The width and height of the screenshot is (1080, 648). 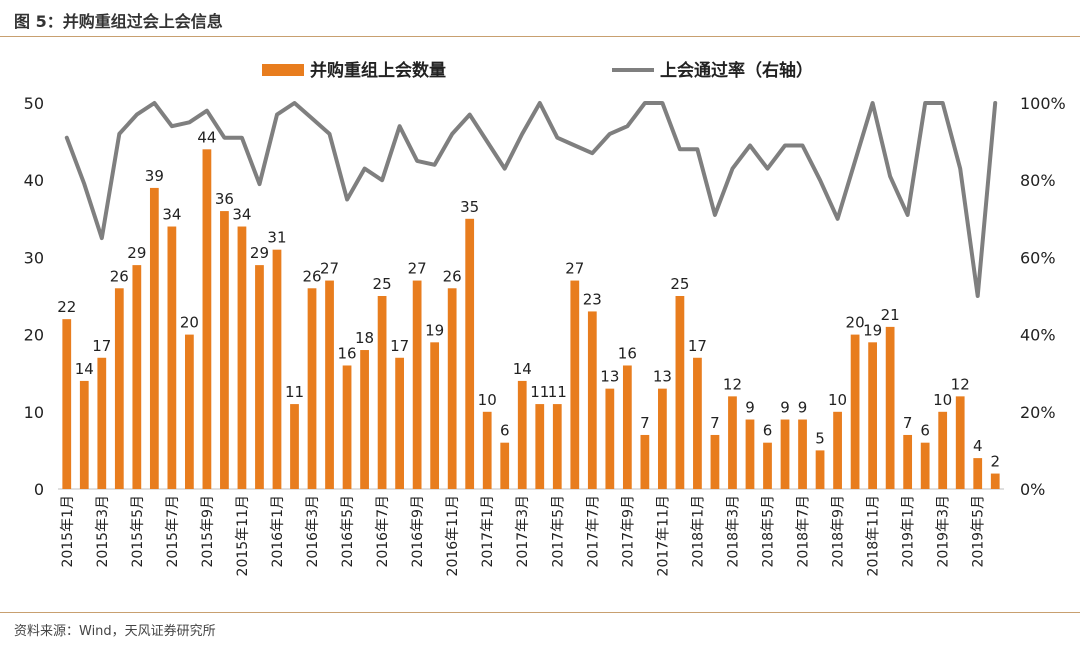 I want to click on bar-data-label: 36, so click(x=224, y=199).